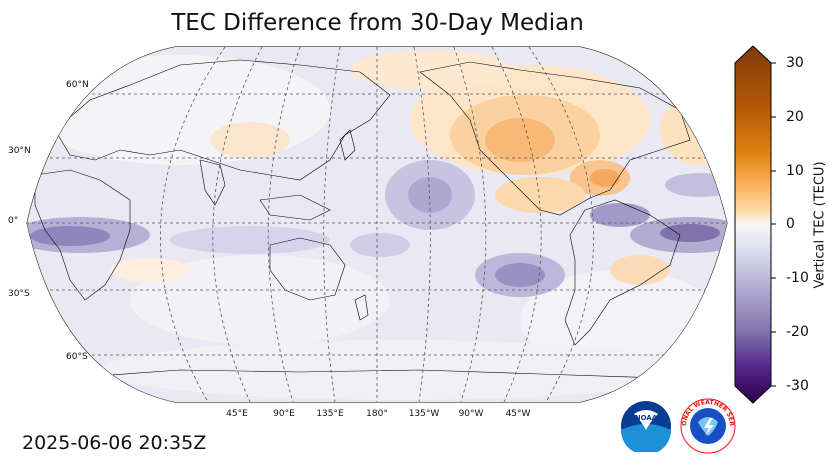  Describe the element at coordinates (13, 221) in the screenshot. I see `lat-label-0: 0°` at that location.